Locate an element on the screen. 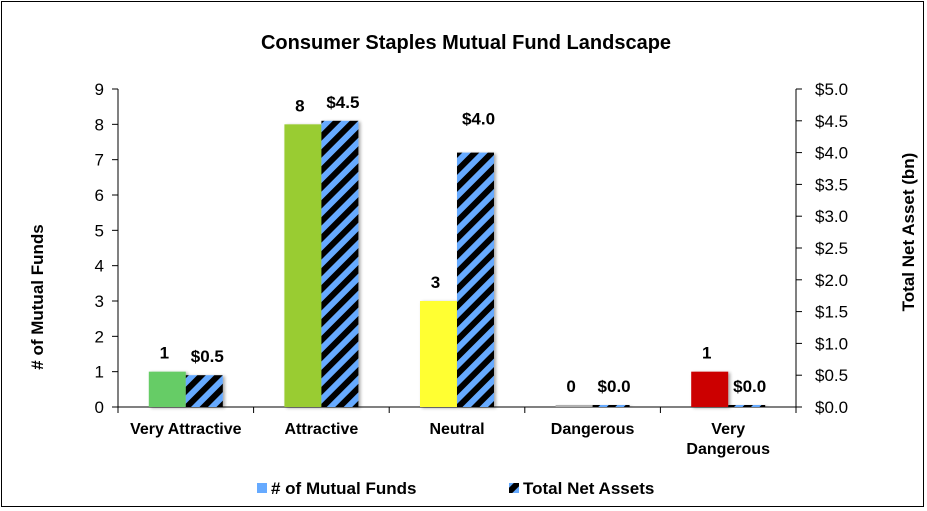 The image size is (927, 511). y-tick-label: 4 is located at coordinates (99, 266).